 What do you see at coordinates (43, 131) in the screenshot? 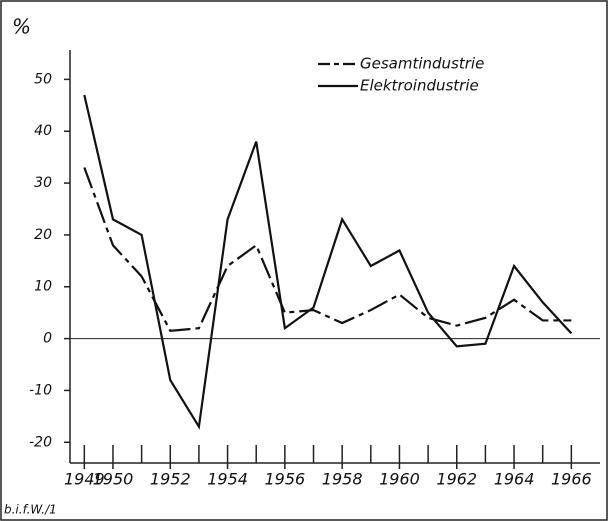
I see `y-tick-label: 40` at bounding box center [43, 131].